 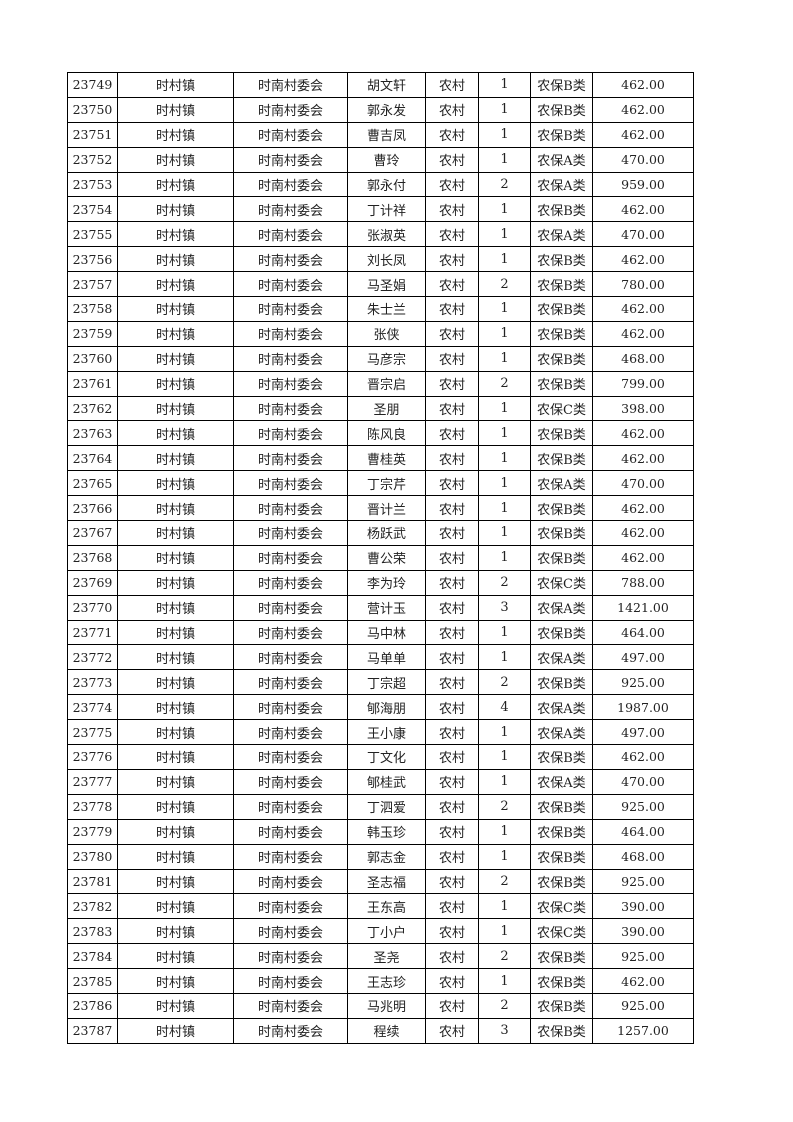 What do you see at coordinates (561, 931) in the screenshot?
I see `cell-insurance-category: 农保C类` at bounding box center [561, 931].